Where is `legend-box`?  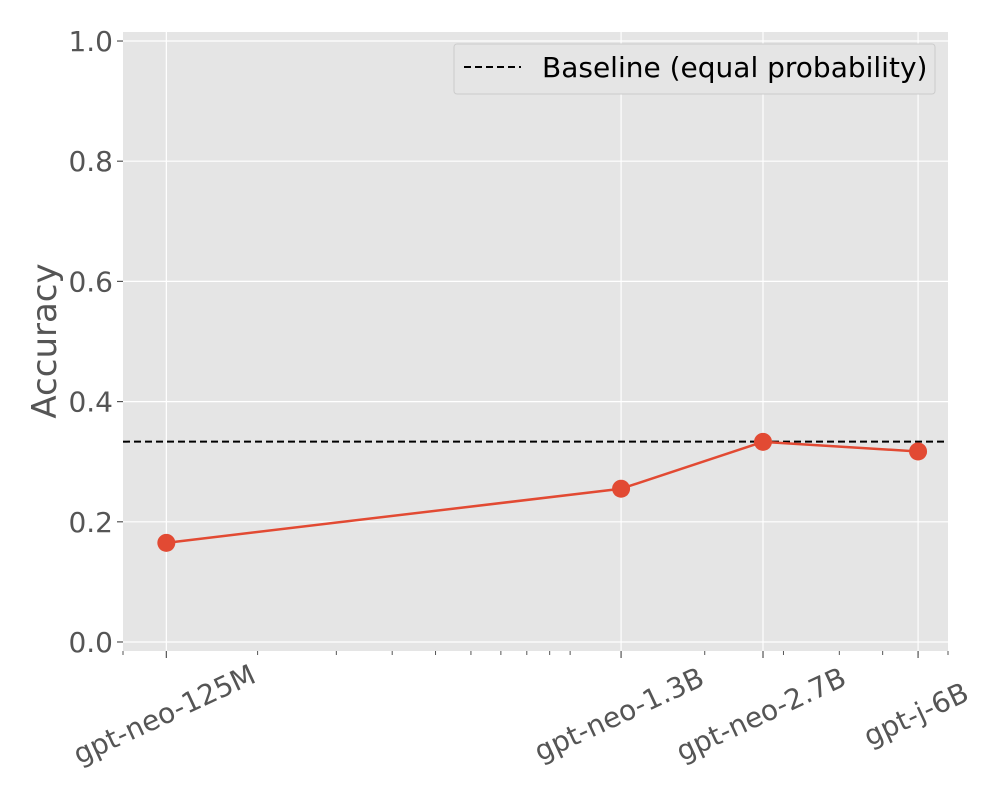
legend-box is located at coordinates (694, 69).